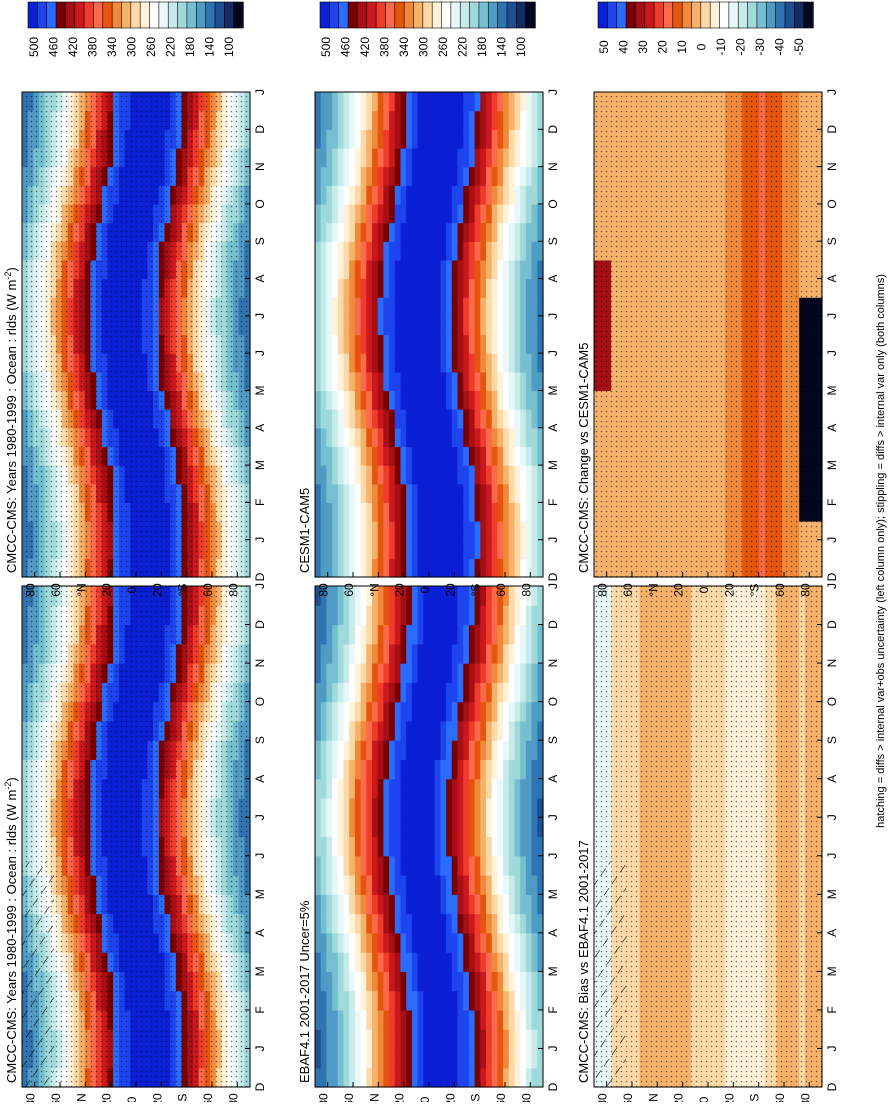 This screenshot has width=895, height=1107. Describe the element at coordinates (832, 701) in the screenshot. I see `month-tick-label: O` at that location.